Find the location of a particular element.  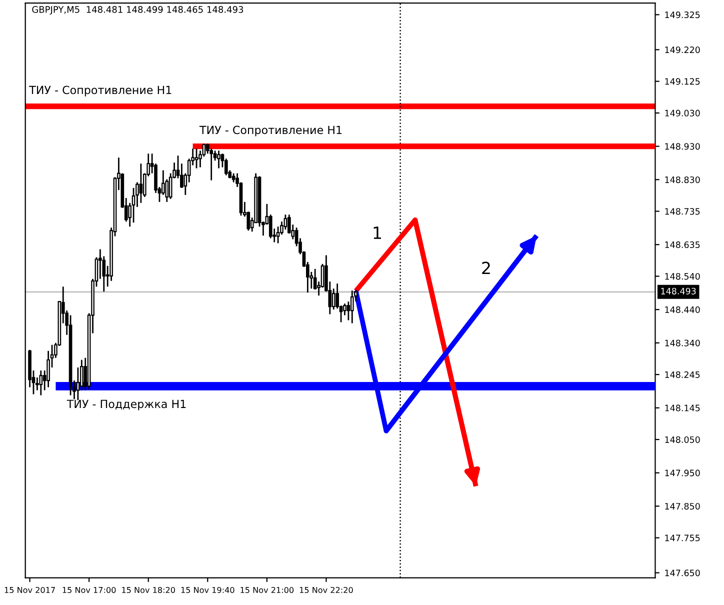

y-tick-label: 147.755 is located at coordinates (682, 538).